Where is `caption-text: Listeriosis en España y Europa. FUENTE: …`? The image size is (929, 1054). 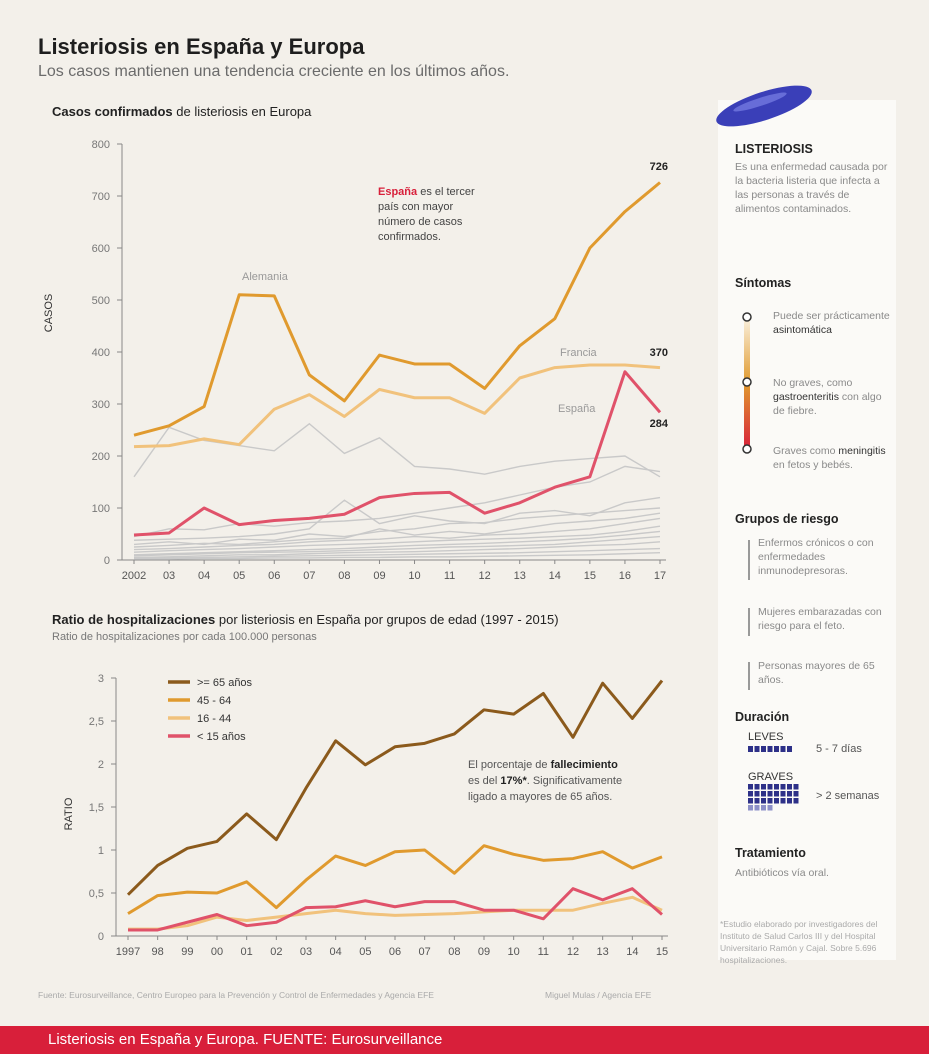 caption-text: Listeriosis en España y Europa. FUENTE: … is located at coordinates (245, 1039).